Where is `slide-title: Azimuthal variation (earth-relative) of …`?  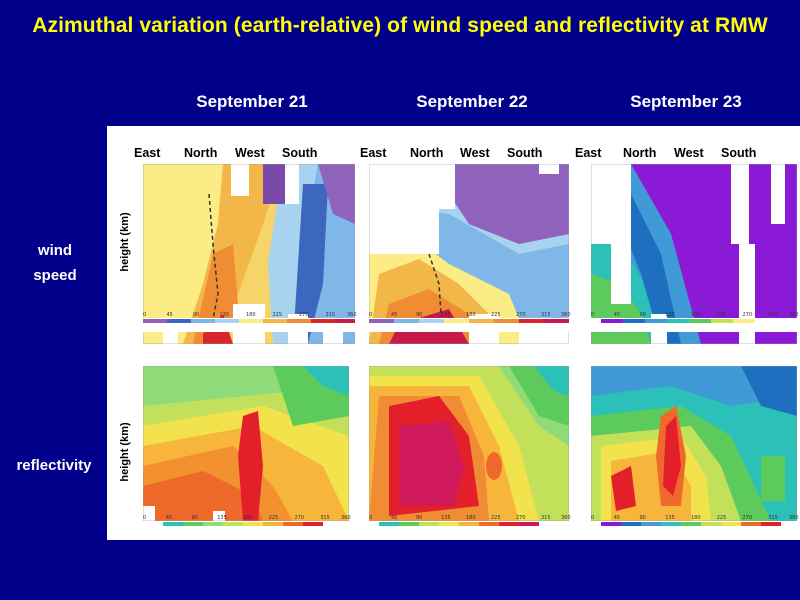
slide-title: Azimuthal variation (earth-relative) of … is located at coordinates (400, 25).